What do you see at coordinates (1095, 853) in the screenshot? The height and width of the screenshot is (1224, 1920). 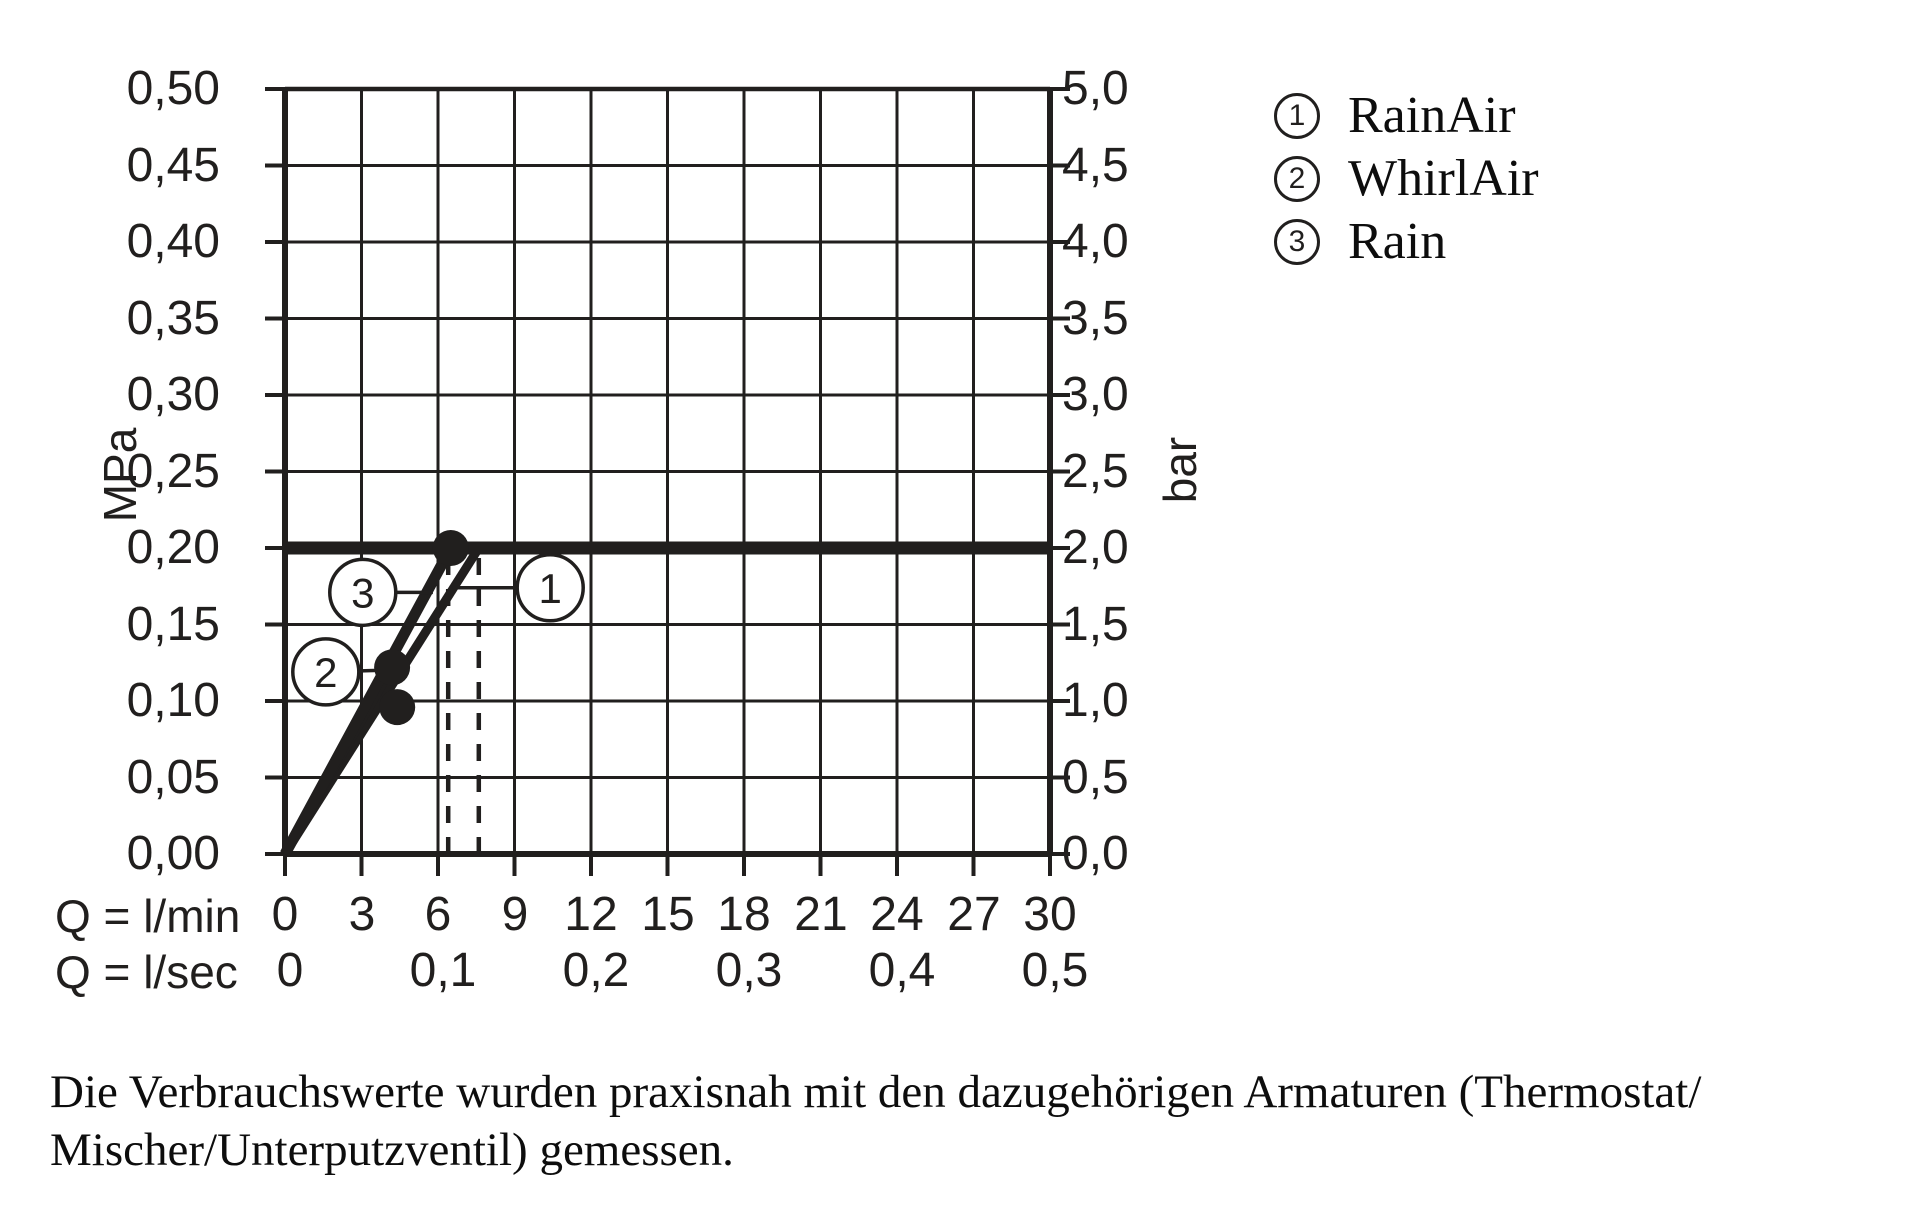 I see `y-right-tick: 0,0` at bounding box center [1095, 853].